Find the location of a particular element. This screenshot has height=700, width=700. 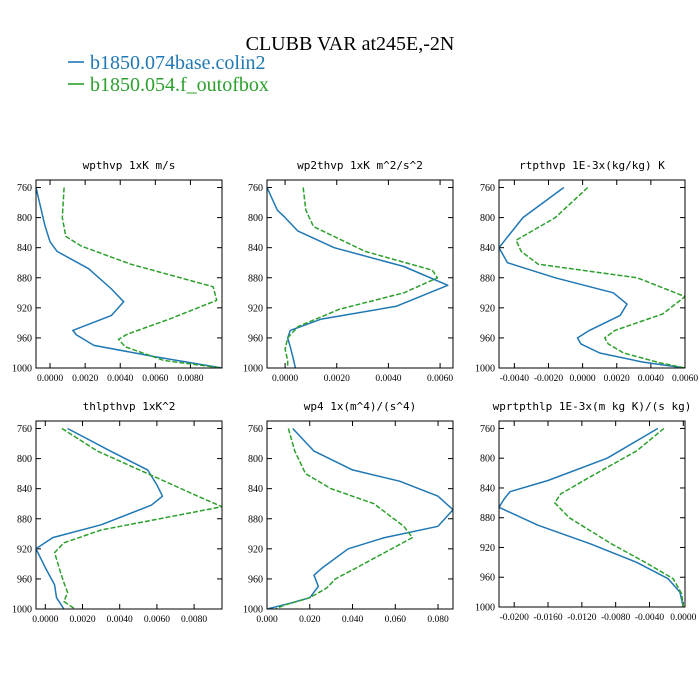

legend-label-base: b1850.074base.colin2 is located at coordinates (178, 63).